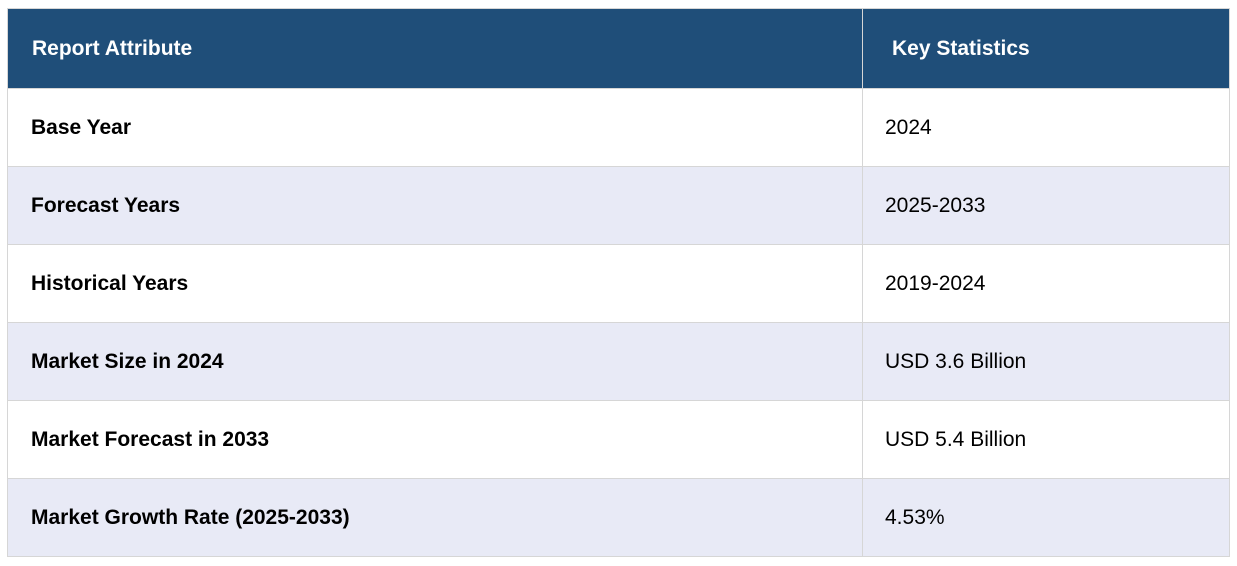 This screenshot has width=1237, height=566. Describe the element at coordinates (1046, 127) in the screenshot. I see `row-value: 2024` at that location.